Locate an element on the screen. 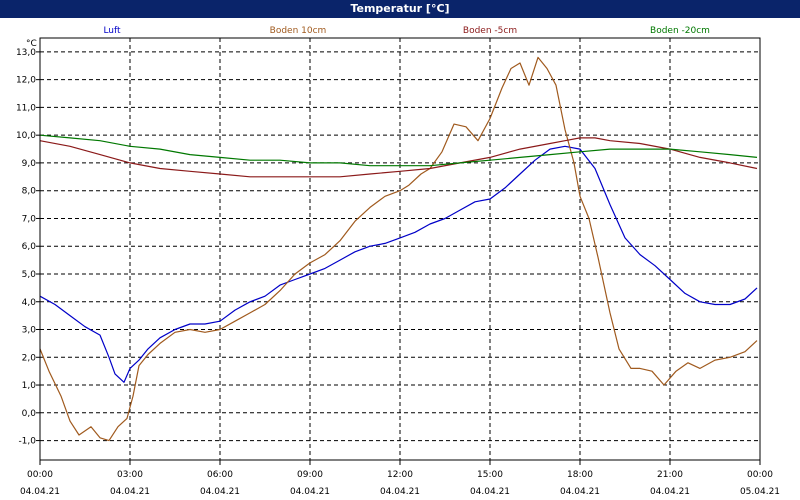  legend-entry-0: Luft is located at coordinates (112, 31).